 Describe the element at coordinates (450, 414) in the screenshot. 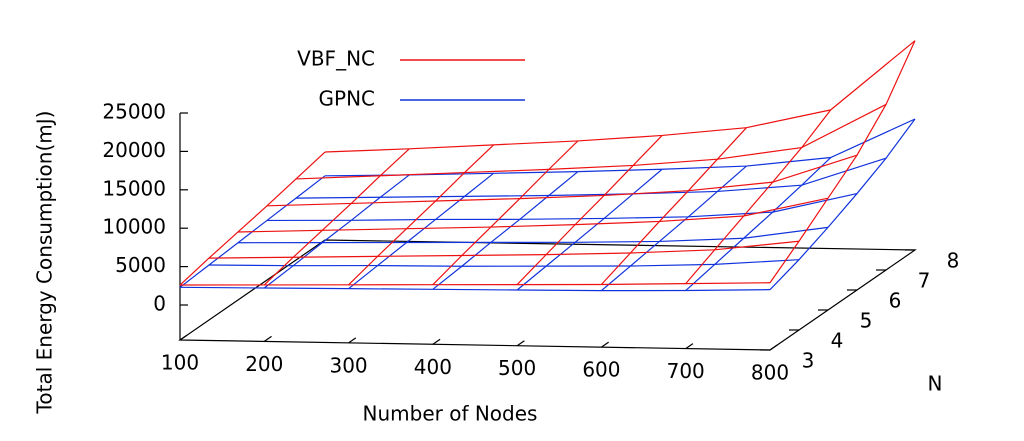

I see `x-axis-label: Number of Nodes` at that location.